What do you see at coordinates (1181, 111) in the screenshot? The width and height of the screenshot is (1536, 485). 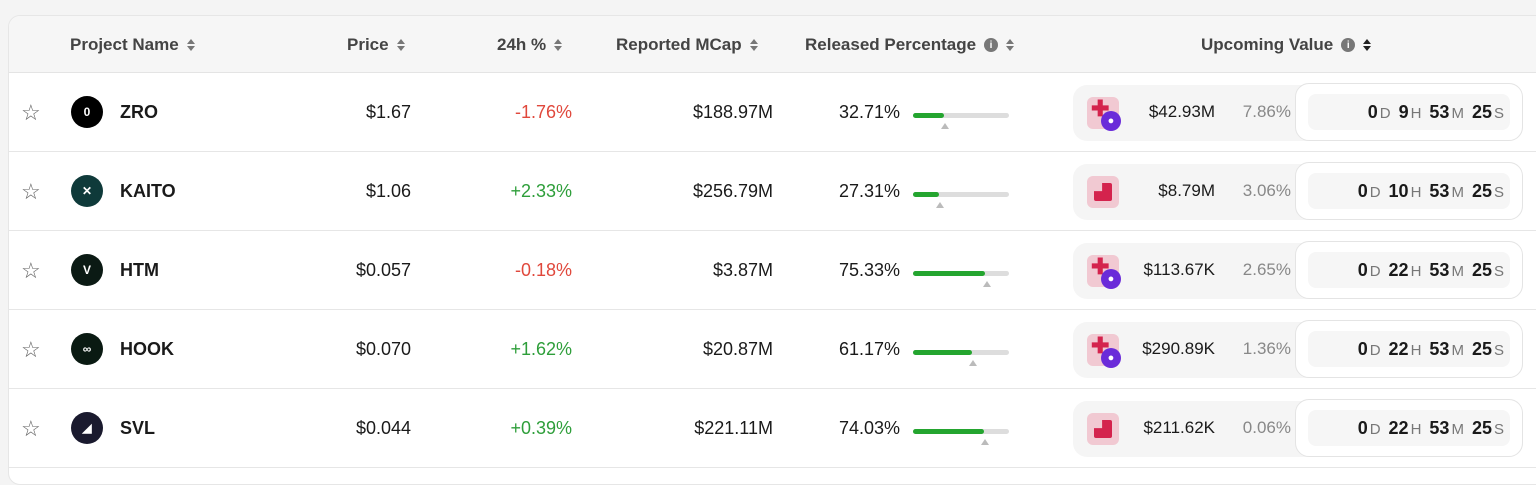 I see `upcoming-value: $42.93M` at bounding box center [1181, 111].